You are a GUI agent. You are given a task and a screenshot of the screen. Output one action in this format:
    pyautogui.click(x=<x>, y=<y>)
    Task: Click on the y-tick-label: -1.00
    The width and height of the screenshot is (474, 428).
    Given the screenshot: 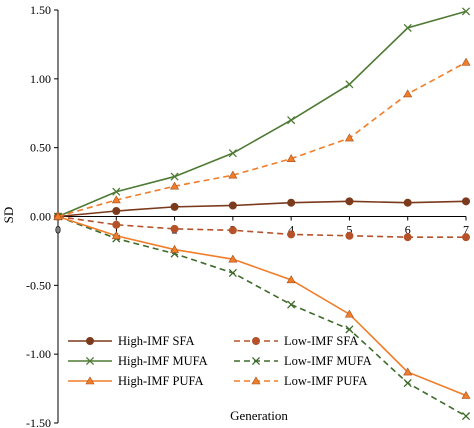 What is the action you would take?
    pyautogui.click(x=38, y=354)
    